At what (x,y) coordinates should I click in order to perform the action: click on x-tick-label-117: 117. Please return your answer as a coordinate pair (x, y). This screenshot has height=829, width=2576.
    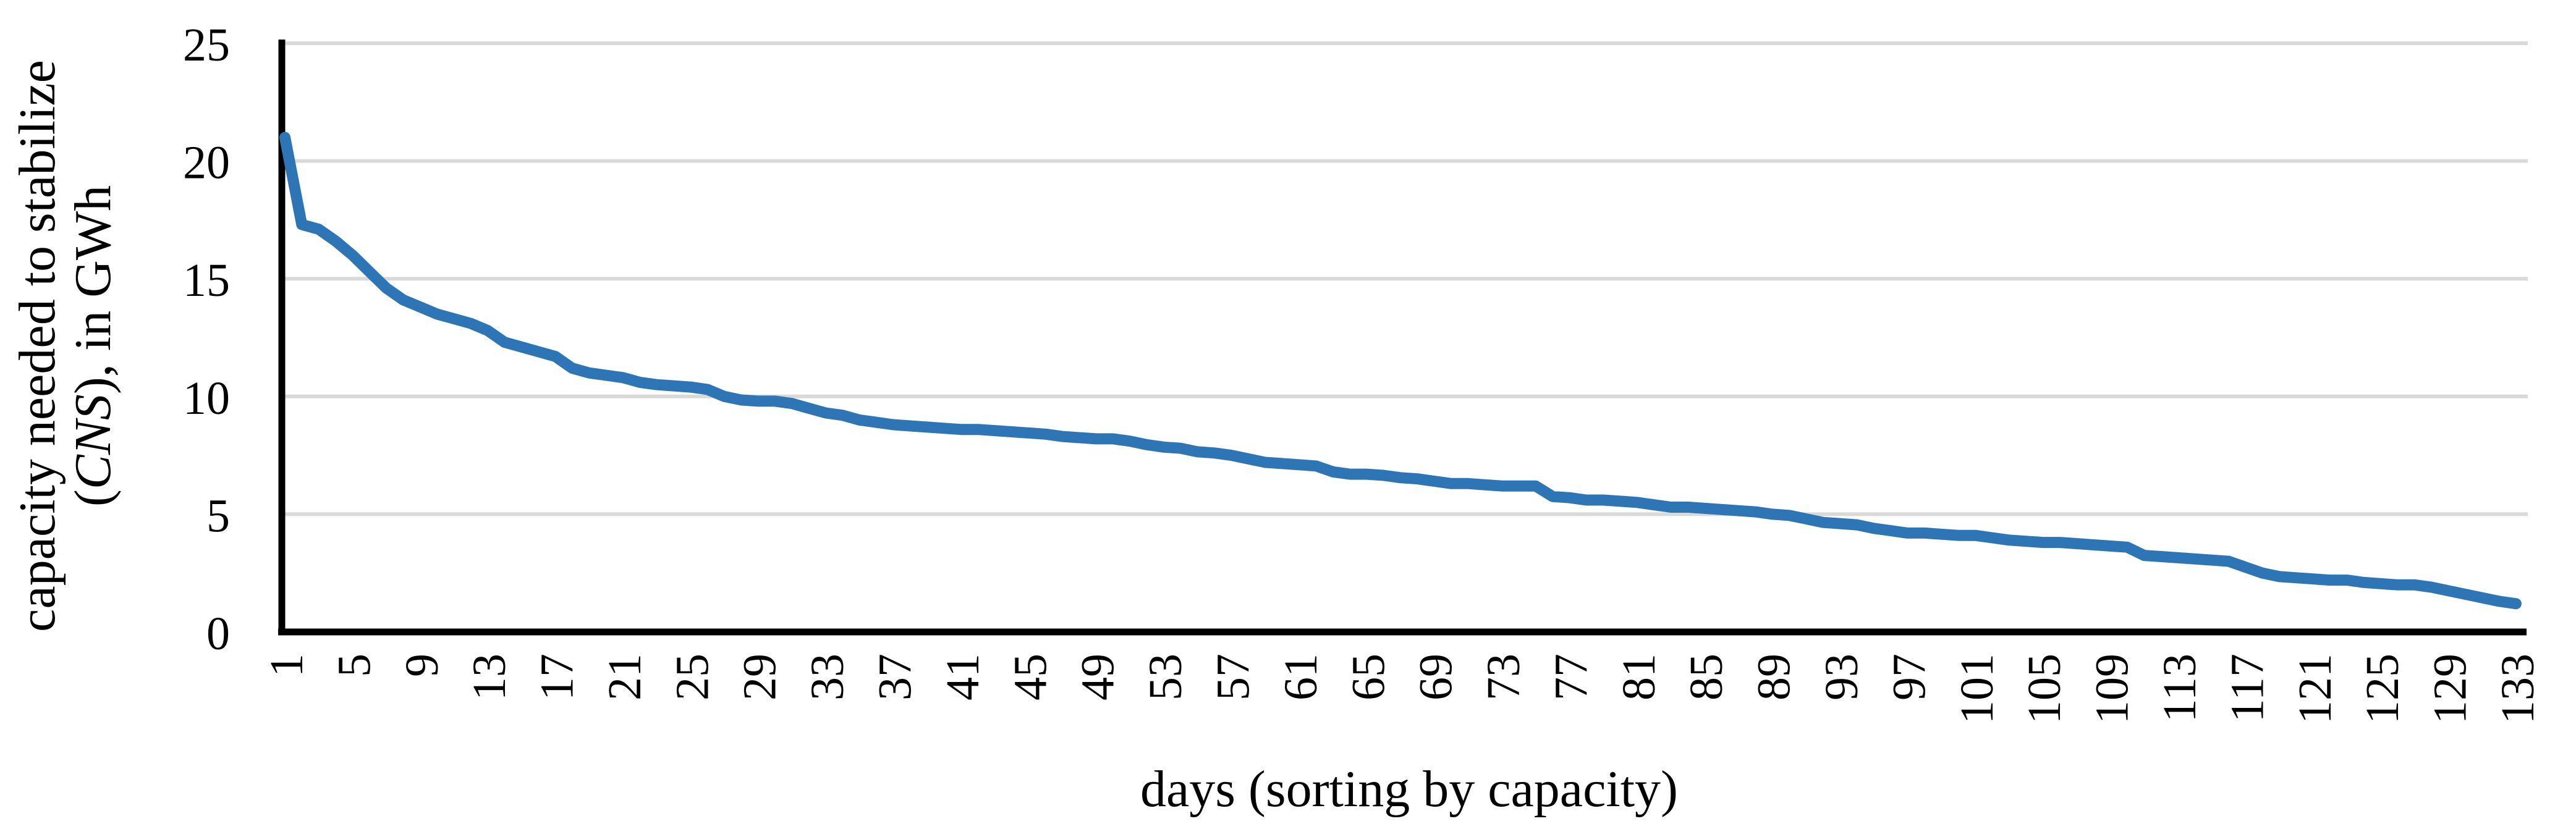
    Looking at the image, I should click on (2247, 688).